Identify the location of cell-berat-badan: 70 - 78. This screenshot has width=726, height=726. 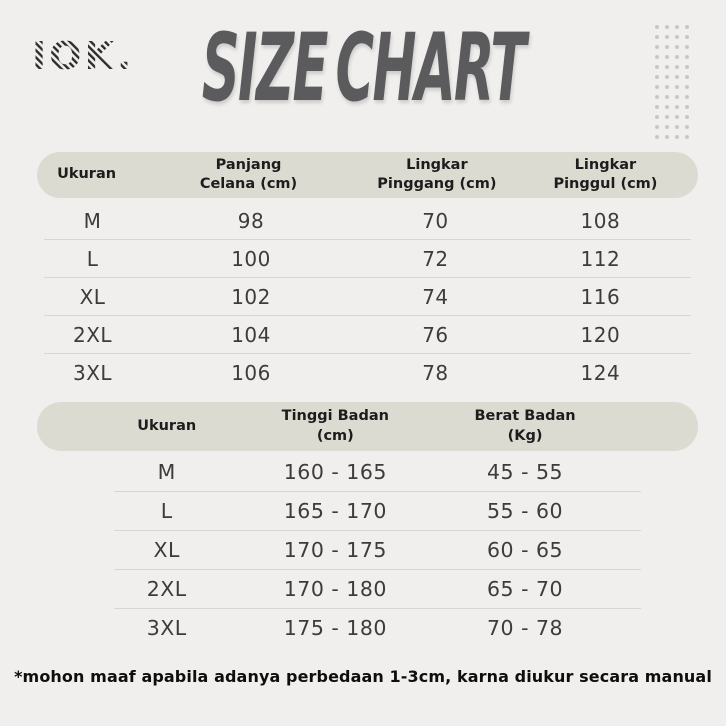
(525, 628).